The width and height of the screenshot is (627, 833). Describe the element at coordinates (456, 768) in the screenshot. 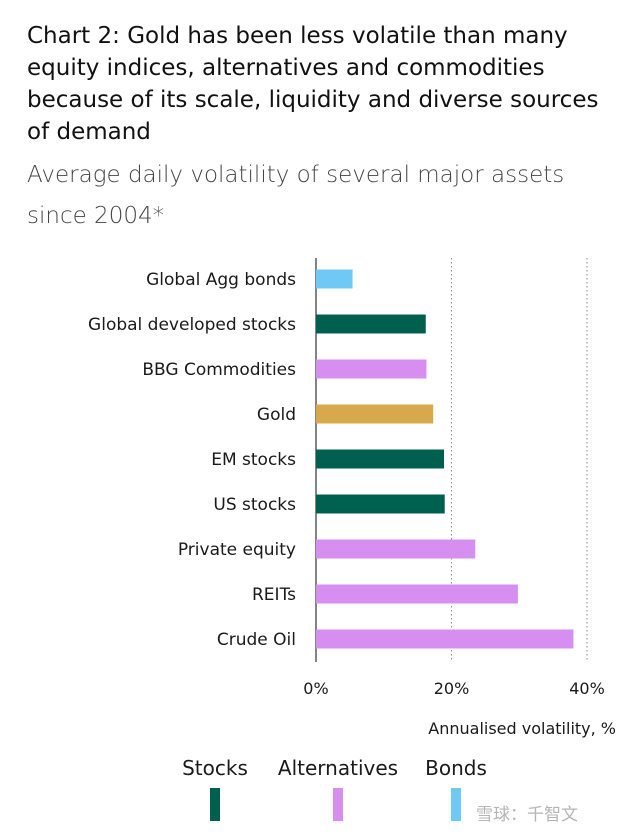

I see `legend-label: Bonds` at that location.